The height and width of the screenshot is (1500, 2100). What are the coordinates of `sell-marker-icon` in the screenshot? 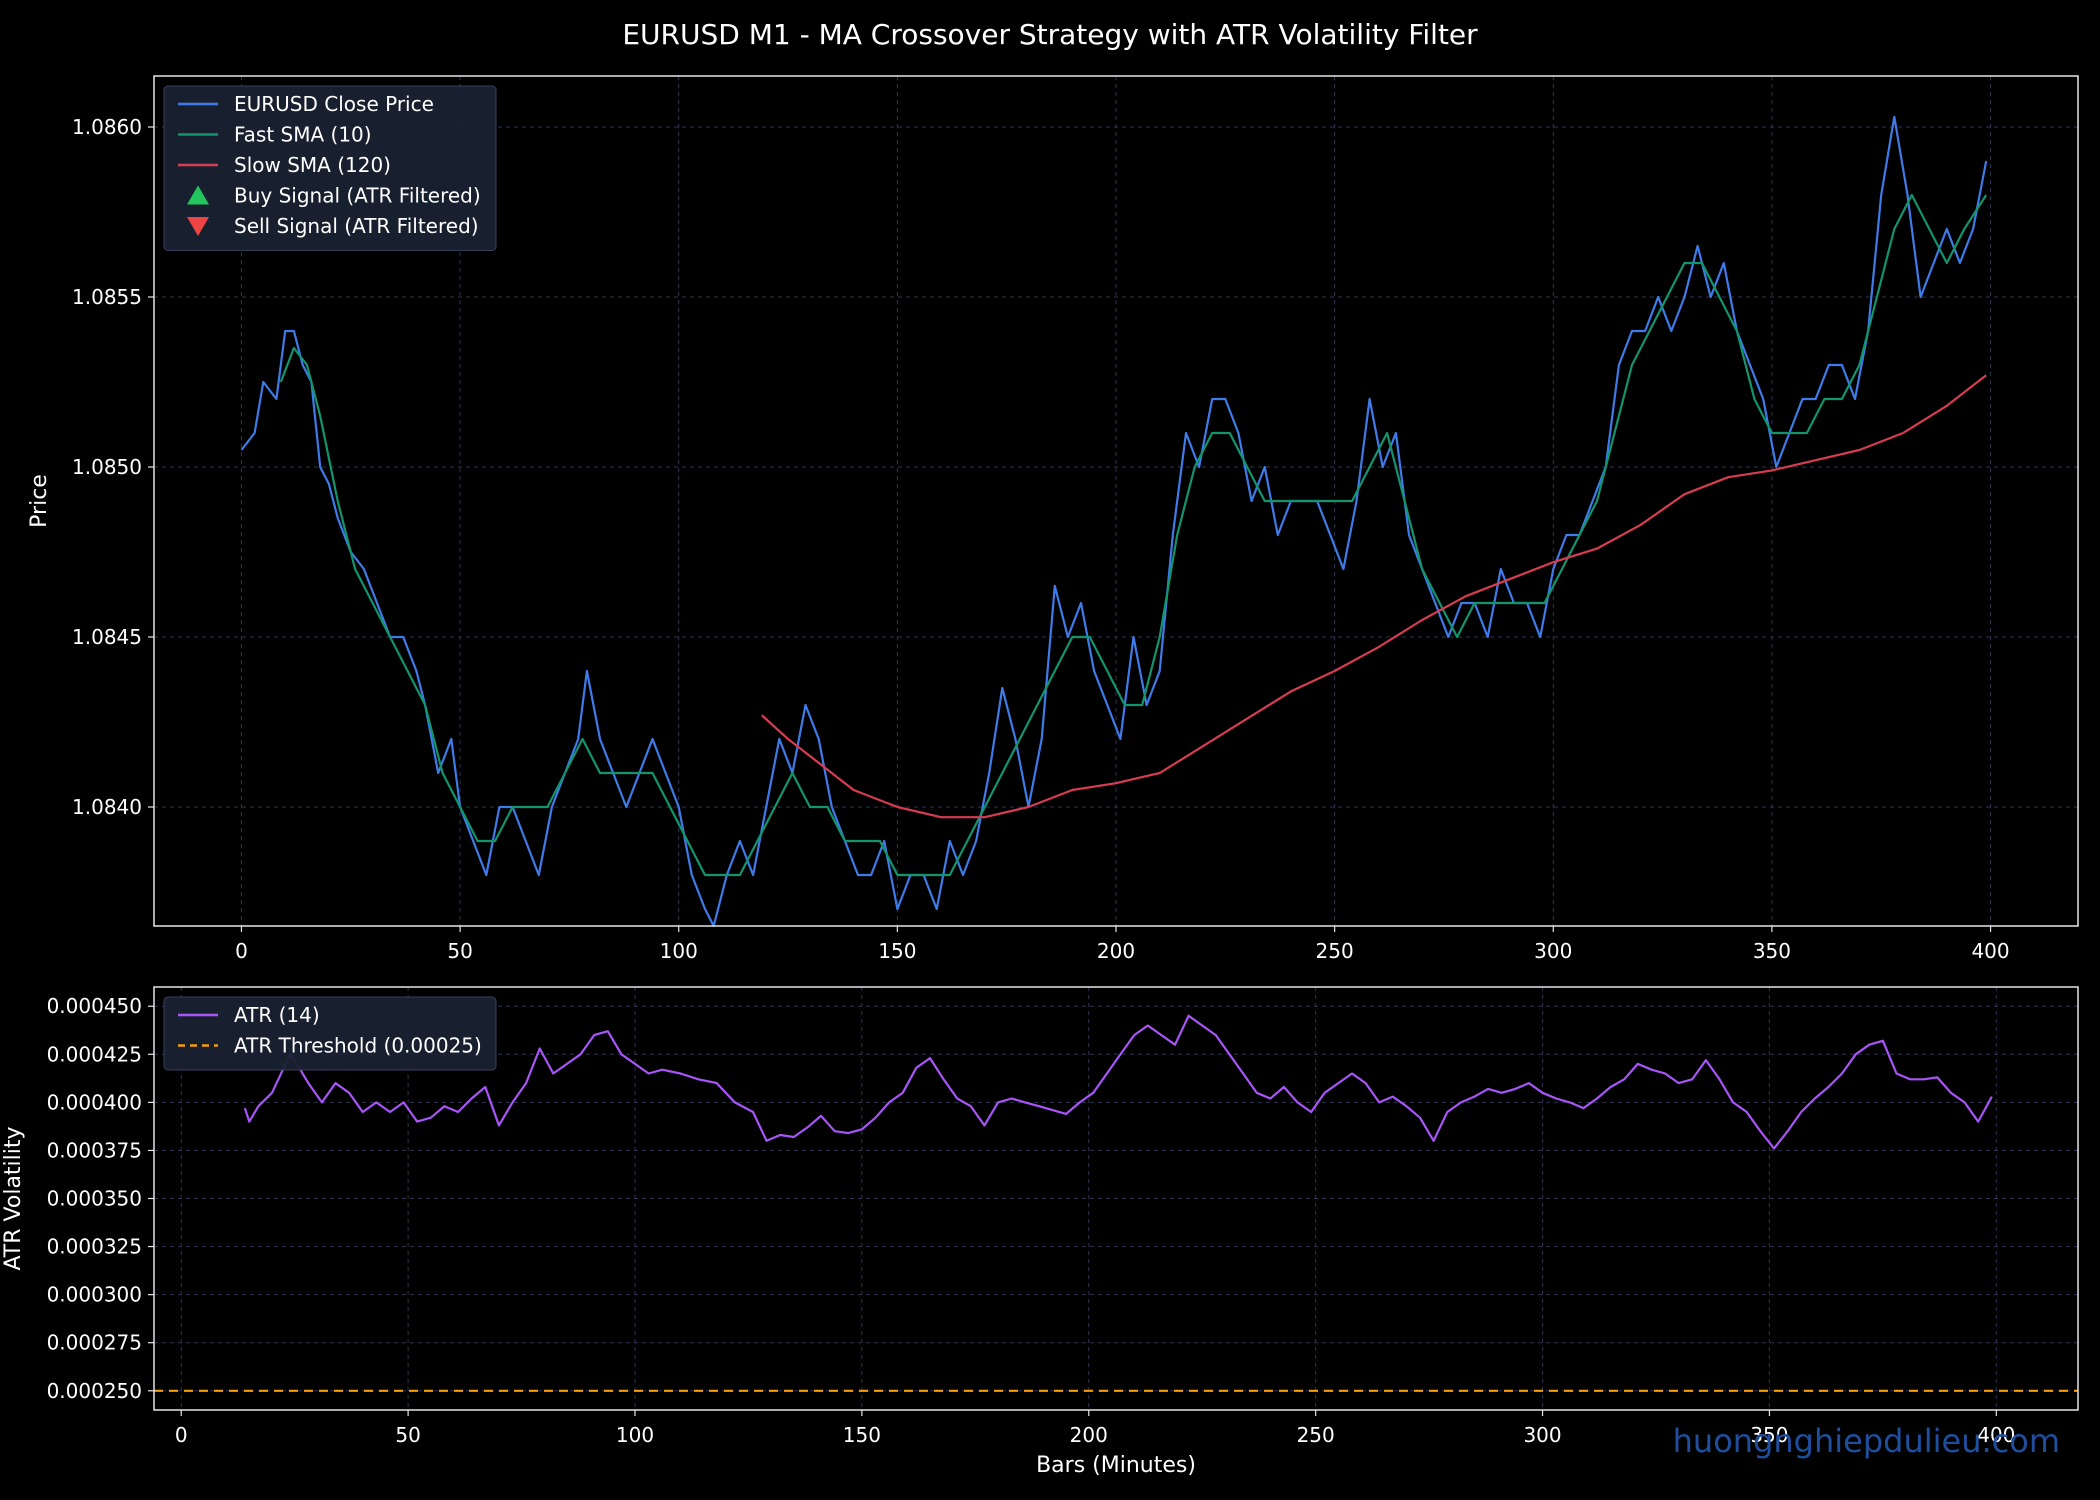 It's located at (198, 226).